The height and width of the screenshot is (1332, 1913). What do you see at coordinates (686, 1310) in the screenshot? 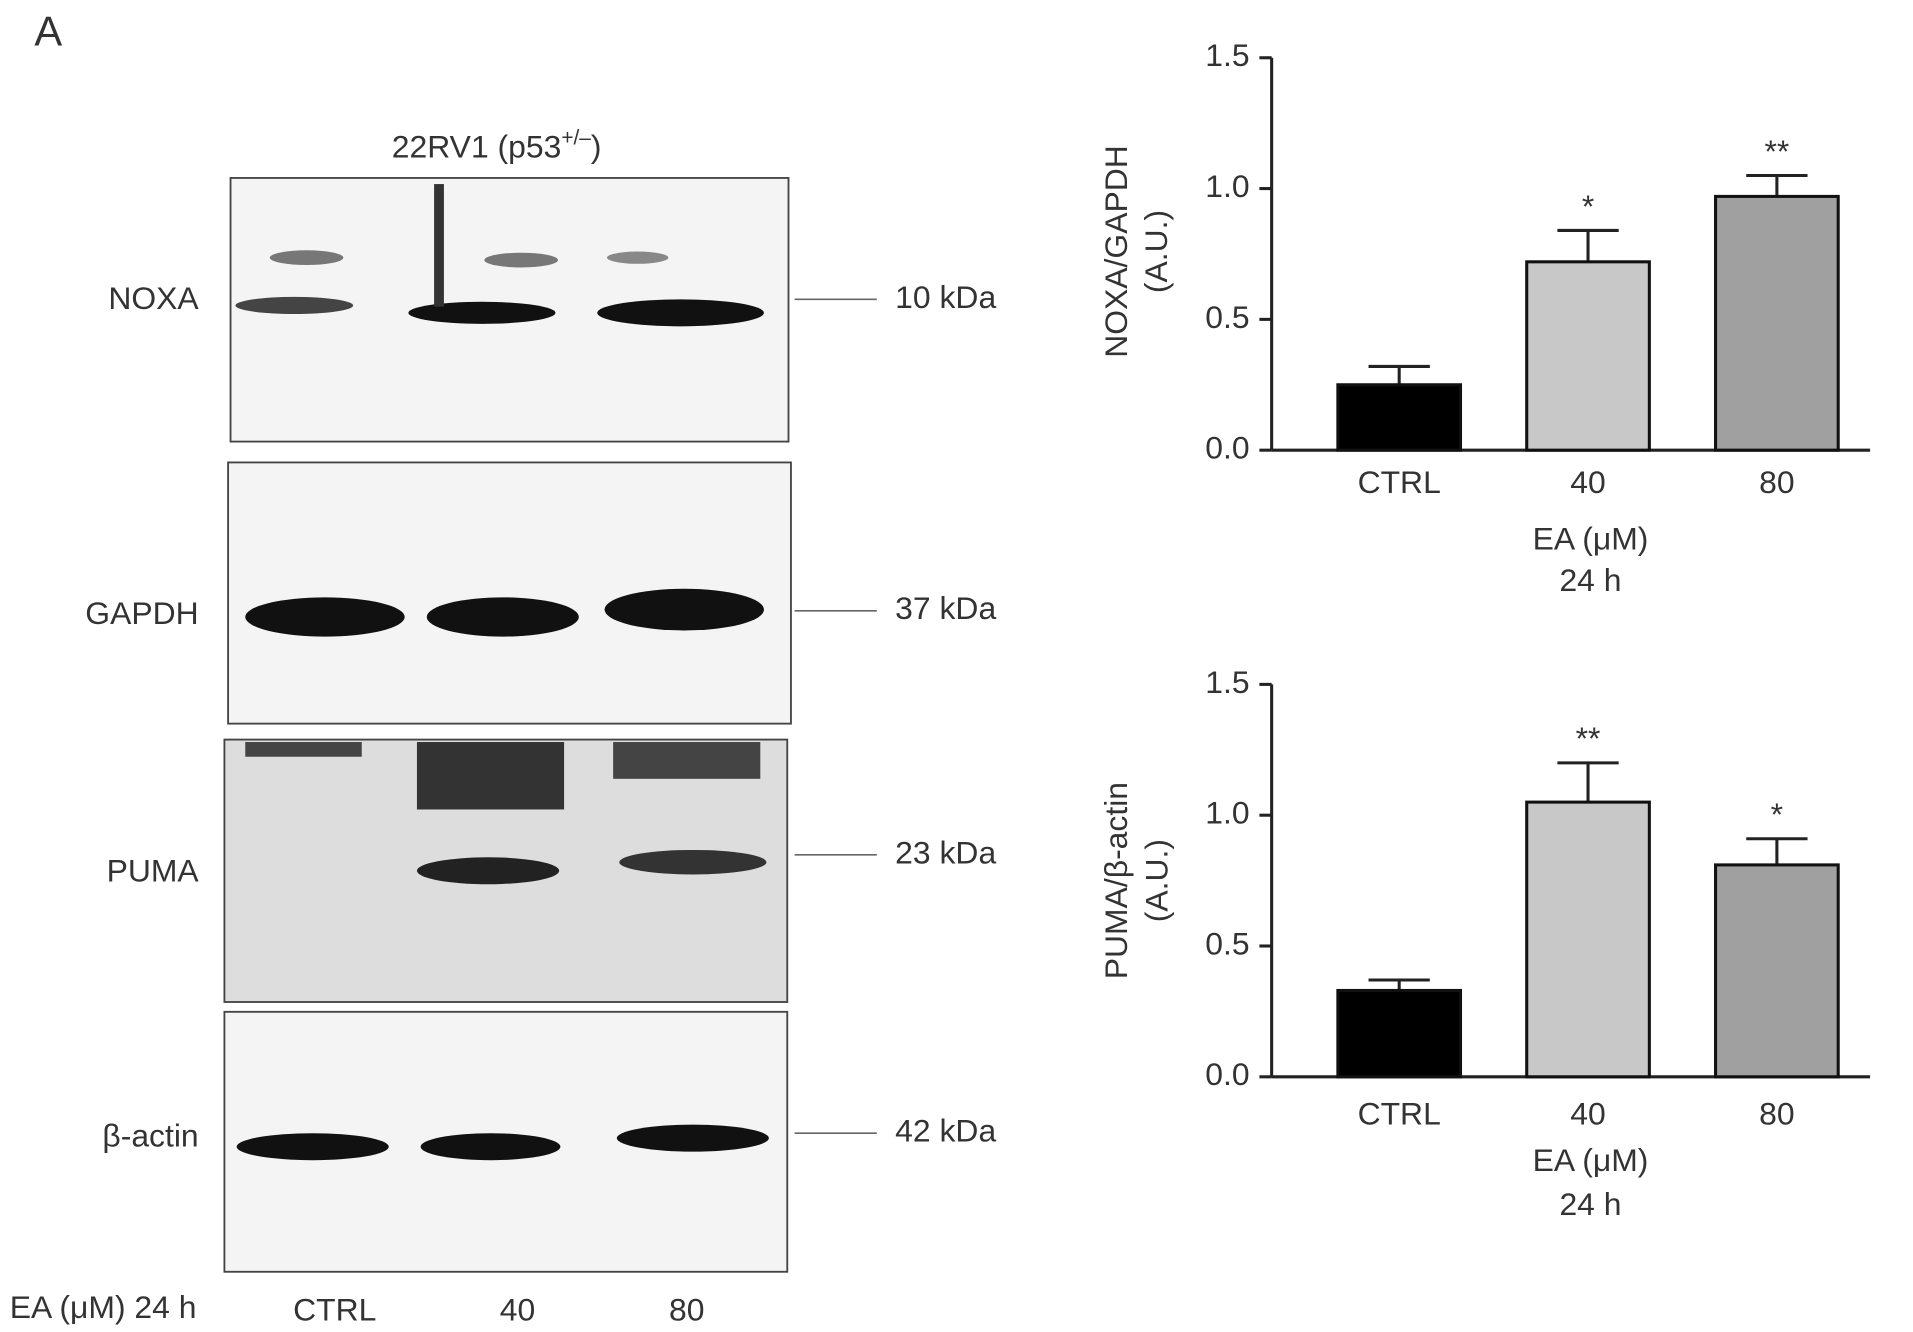
I see `lane-label: 80` at bounding box center [686, 1310].